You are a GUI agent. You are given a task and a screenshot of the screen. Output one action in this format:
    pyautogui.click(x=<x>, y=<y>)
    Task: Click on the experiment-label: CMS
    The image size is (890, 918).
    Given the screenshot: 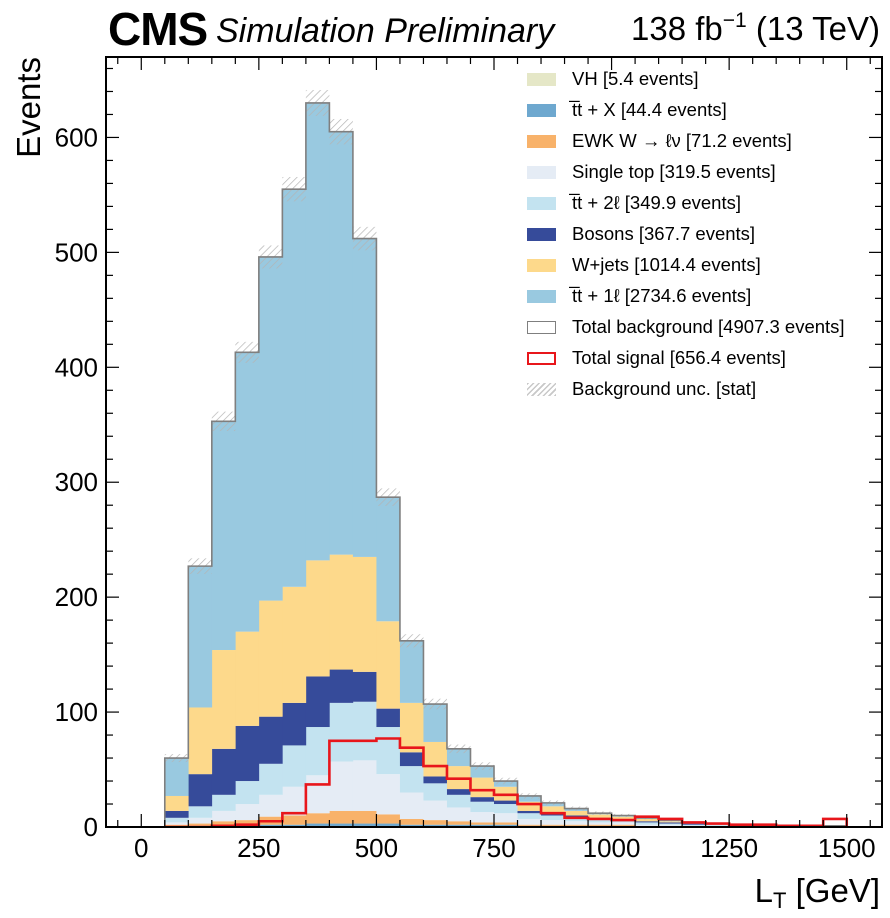 What is the action you would take?
    pyautogui.click(x=158, y=29)
    